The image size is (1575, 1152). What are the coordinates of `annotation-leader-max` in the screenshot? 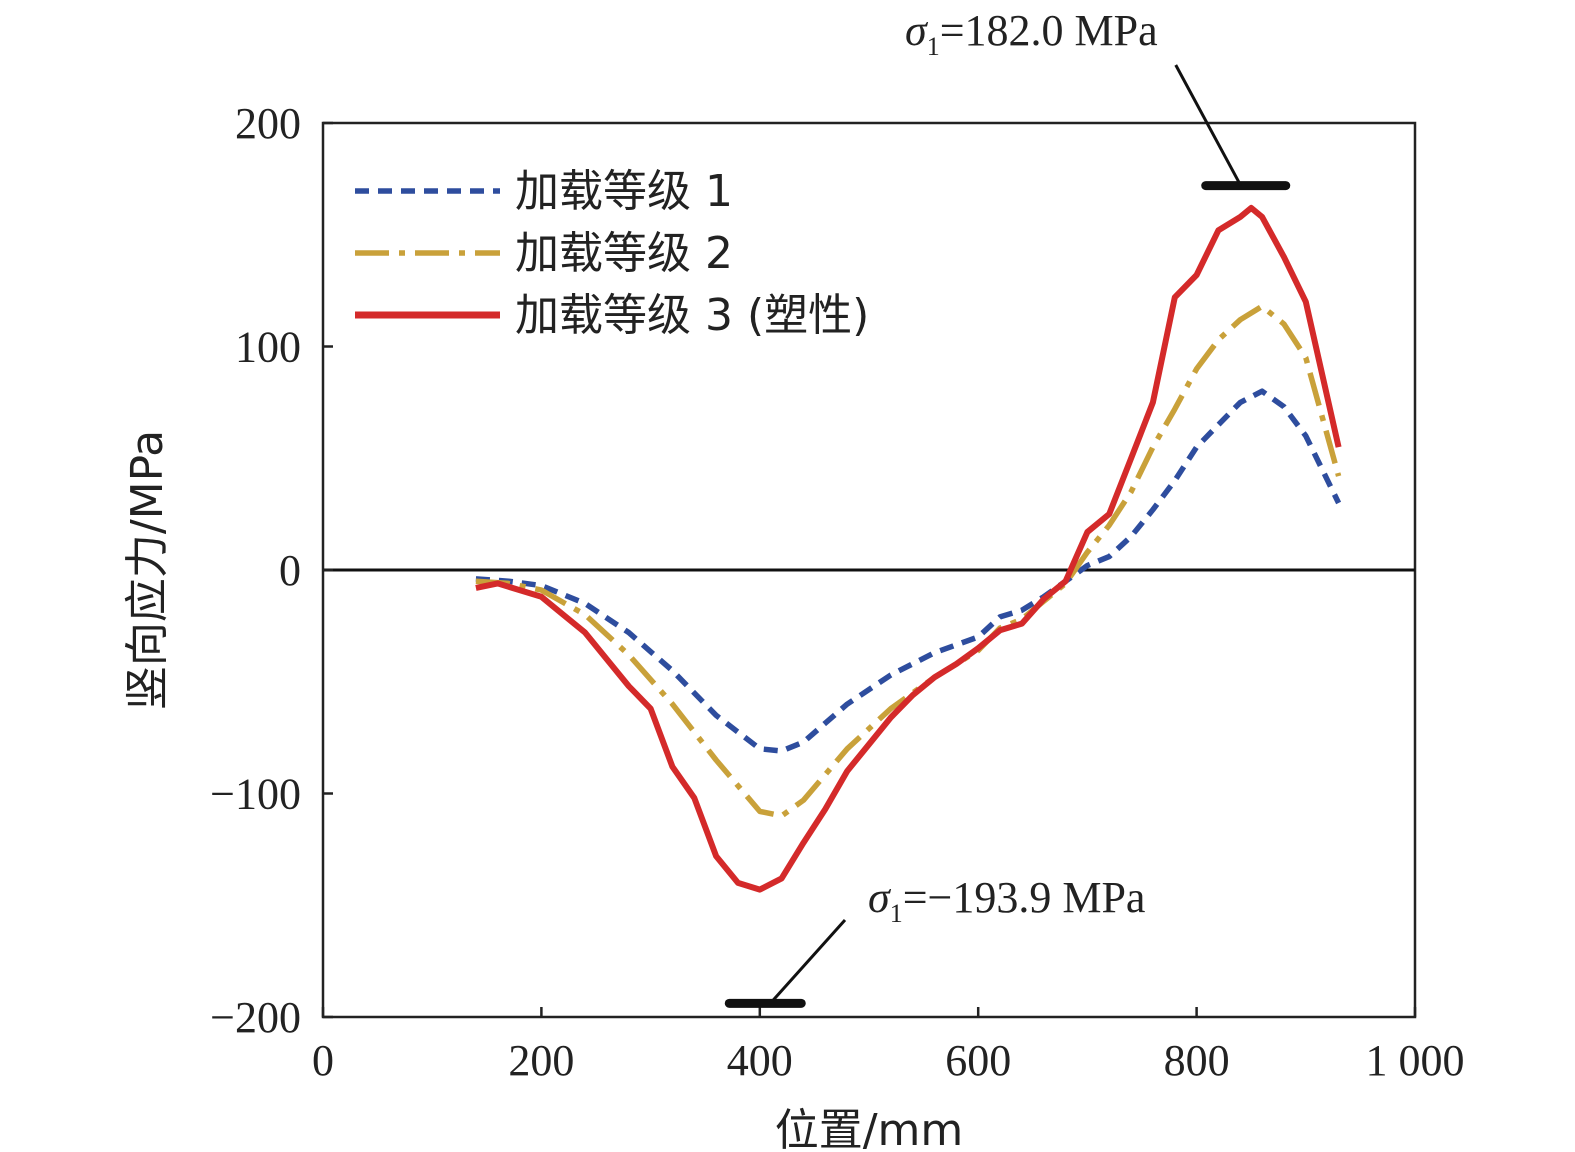 It's located at (1208, 125).